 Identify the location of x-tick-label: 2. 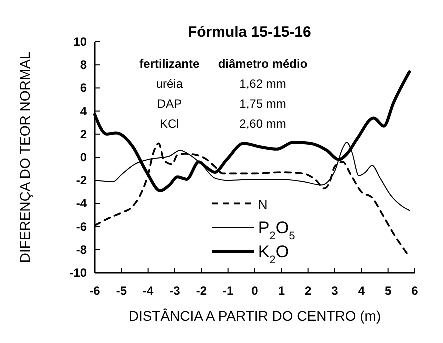
(308, 291).